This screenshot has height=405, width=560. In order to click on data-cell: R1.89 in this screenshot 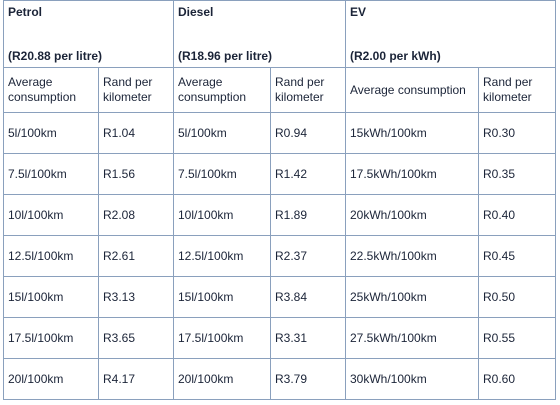, I will do `click(308, 215)`.